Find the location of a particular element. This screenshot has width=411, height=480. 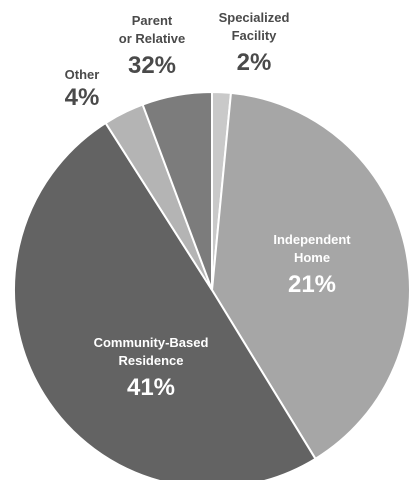

slice-value-label: 41% is located at coordinates (151, 387).